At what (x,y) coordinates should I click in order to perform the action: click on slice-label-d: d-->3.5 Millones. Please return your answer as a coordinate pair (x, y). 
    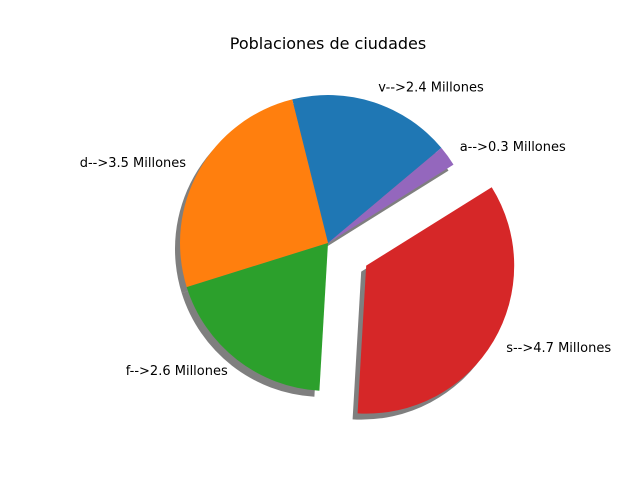
    Looking at the image, I should click on (133, 163).